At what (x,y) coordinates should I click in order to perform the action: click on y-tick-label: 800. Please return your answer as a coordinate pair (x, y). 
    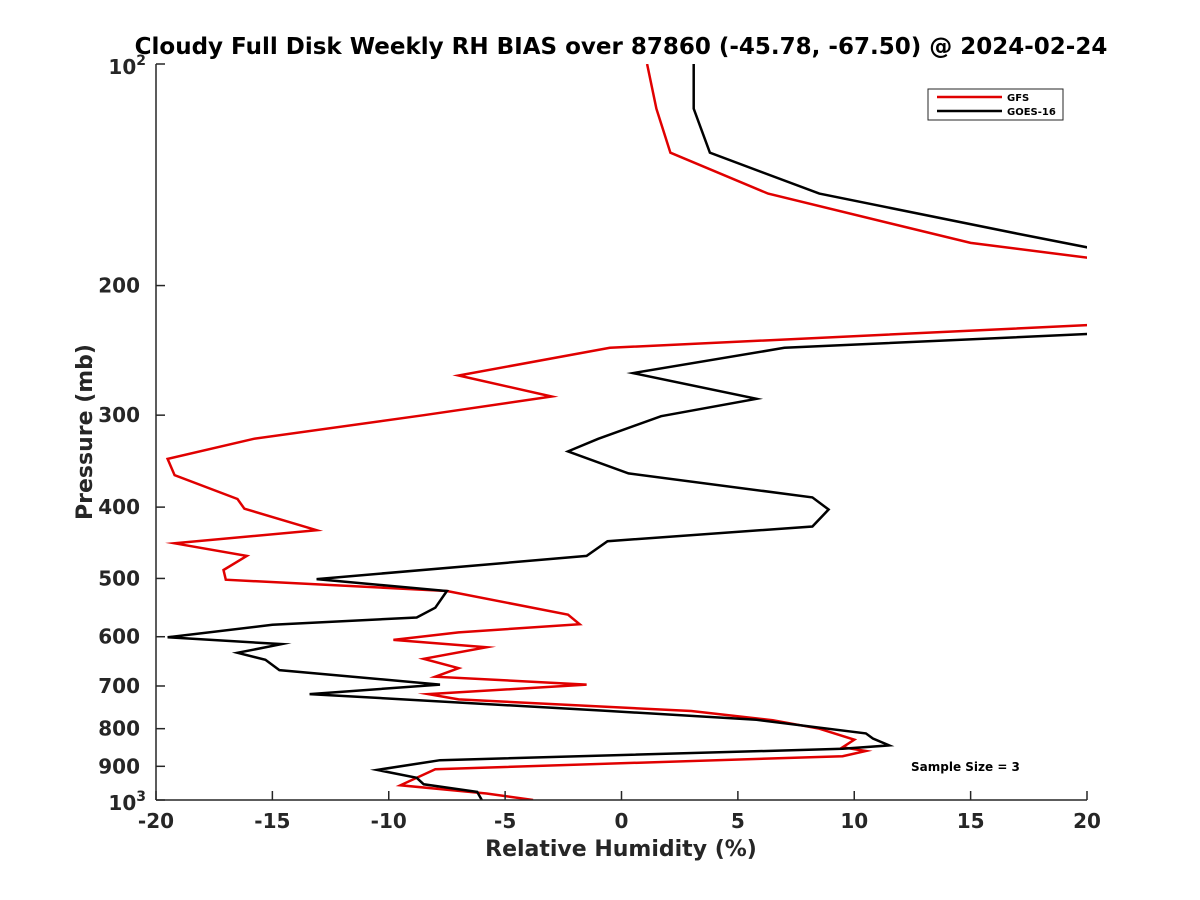
    Looking at the image, I should click on (119, 729).